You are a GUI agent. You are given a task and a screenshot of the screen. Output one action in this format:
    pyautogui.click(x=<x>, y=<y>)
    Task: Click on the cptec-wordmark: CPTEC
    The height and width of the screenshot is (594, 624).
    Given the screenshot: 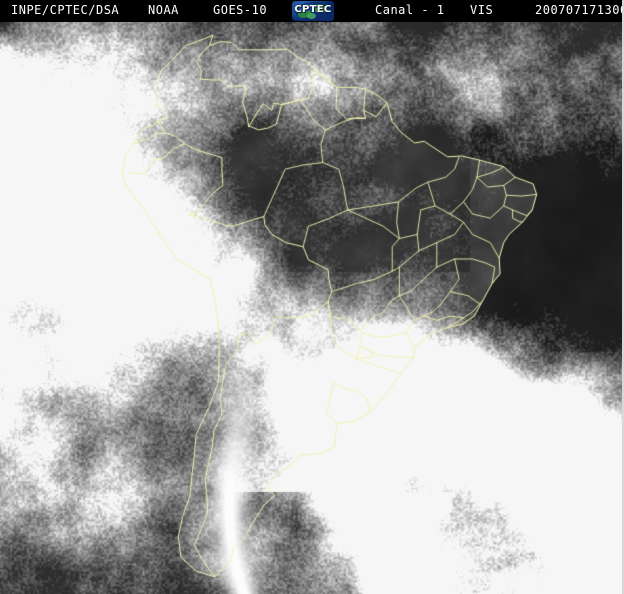 What is the action you would take?
    pyautogui.click(x=313, y=9)
    